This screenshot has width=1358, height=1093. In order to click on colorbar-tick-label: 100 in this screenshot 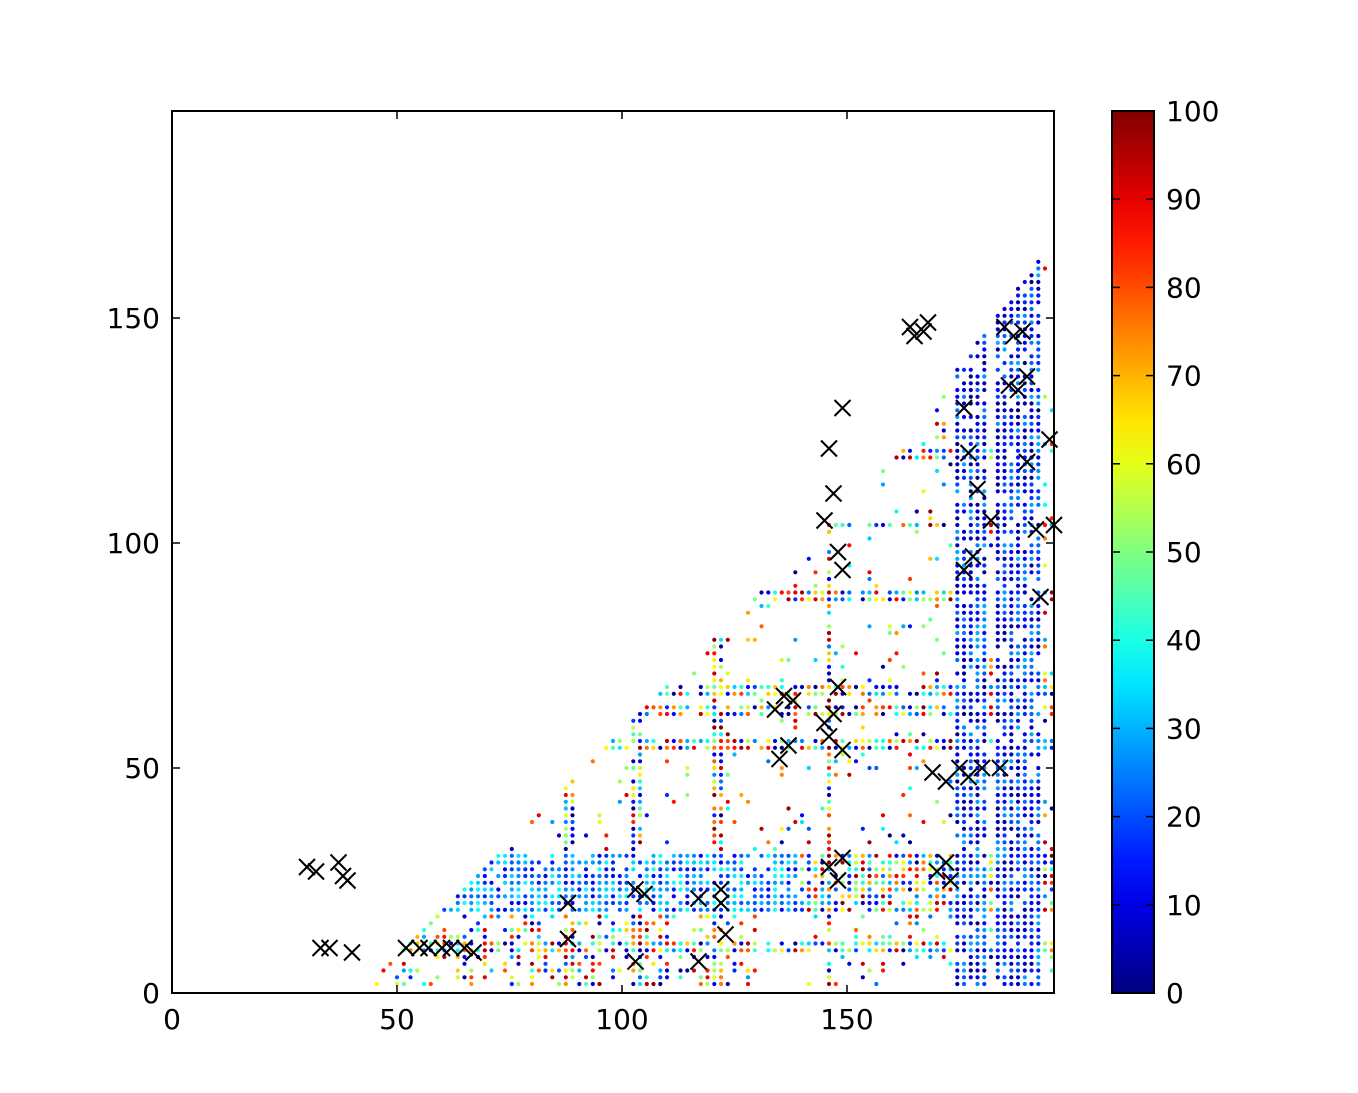, I will do `click(1192, 111)`.